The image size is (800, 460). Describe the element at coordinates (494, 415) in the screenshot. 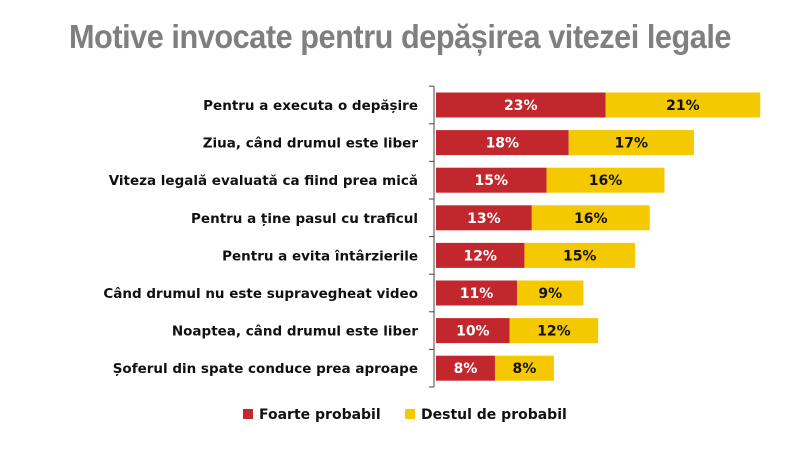

I see `legend-label: Destul de probabil` at that location.